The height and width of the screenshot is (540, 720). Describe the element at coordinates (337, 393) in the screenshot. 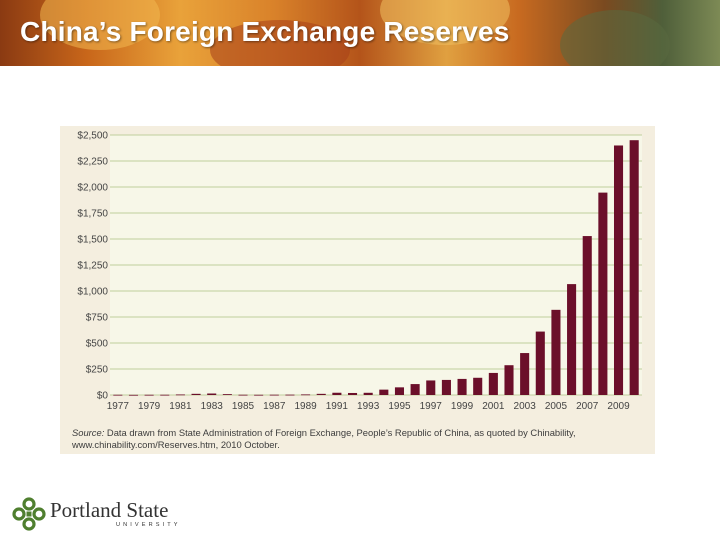

I see `bar-1991` at that location.